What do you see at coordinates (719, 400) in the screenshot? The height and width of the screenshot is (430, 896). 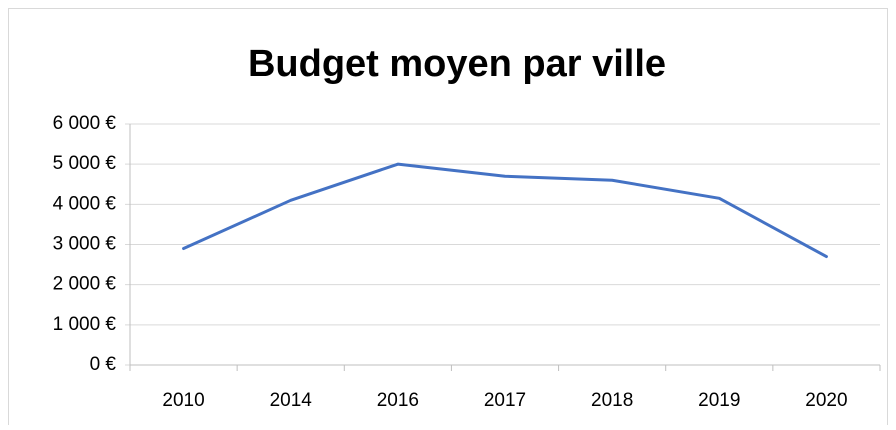 I see `x-tick-label: 2019` at bounding box center [719, 400].